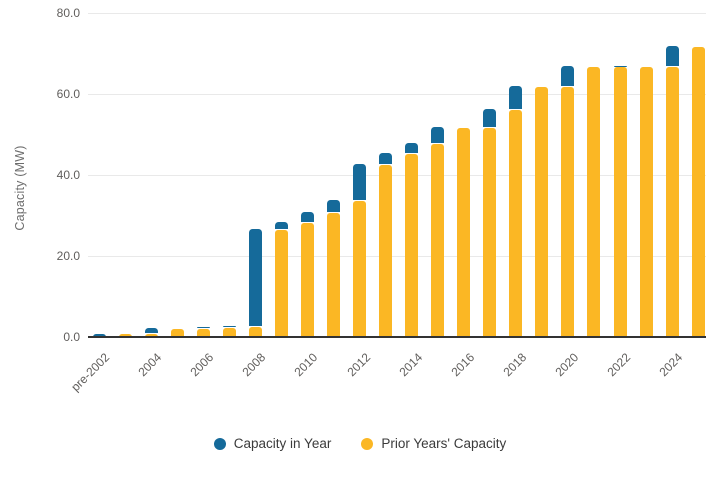 This screenshot has height=480, width=720. I want to click on x-axis-line, so click(397, 337).